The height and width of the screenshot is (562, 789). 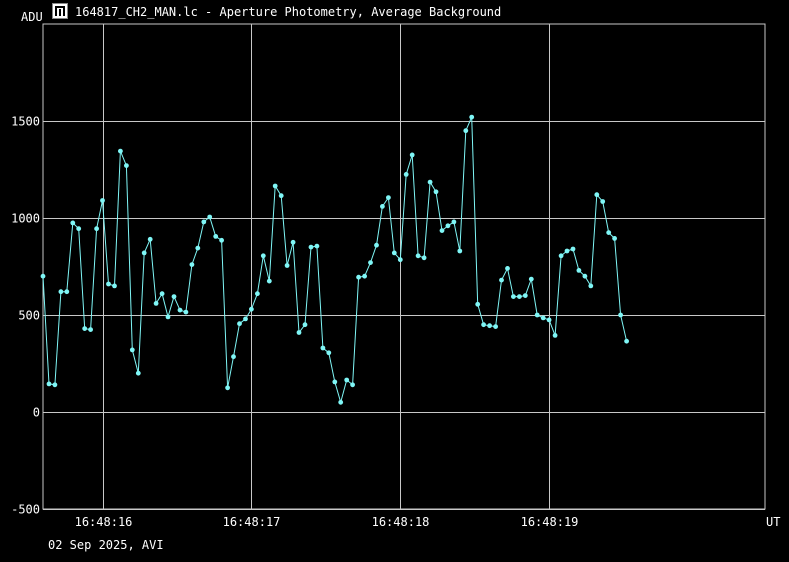 What do you see at coordinates (25, 219) in the screenshot?
I see `y-tick-label: 1000` at bounding box center [25, 219].